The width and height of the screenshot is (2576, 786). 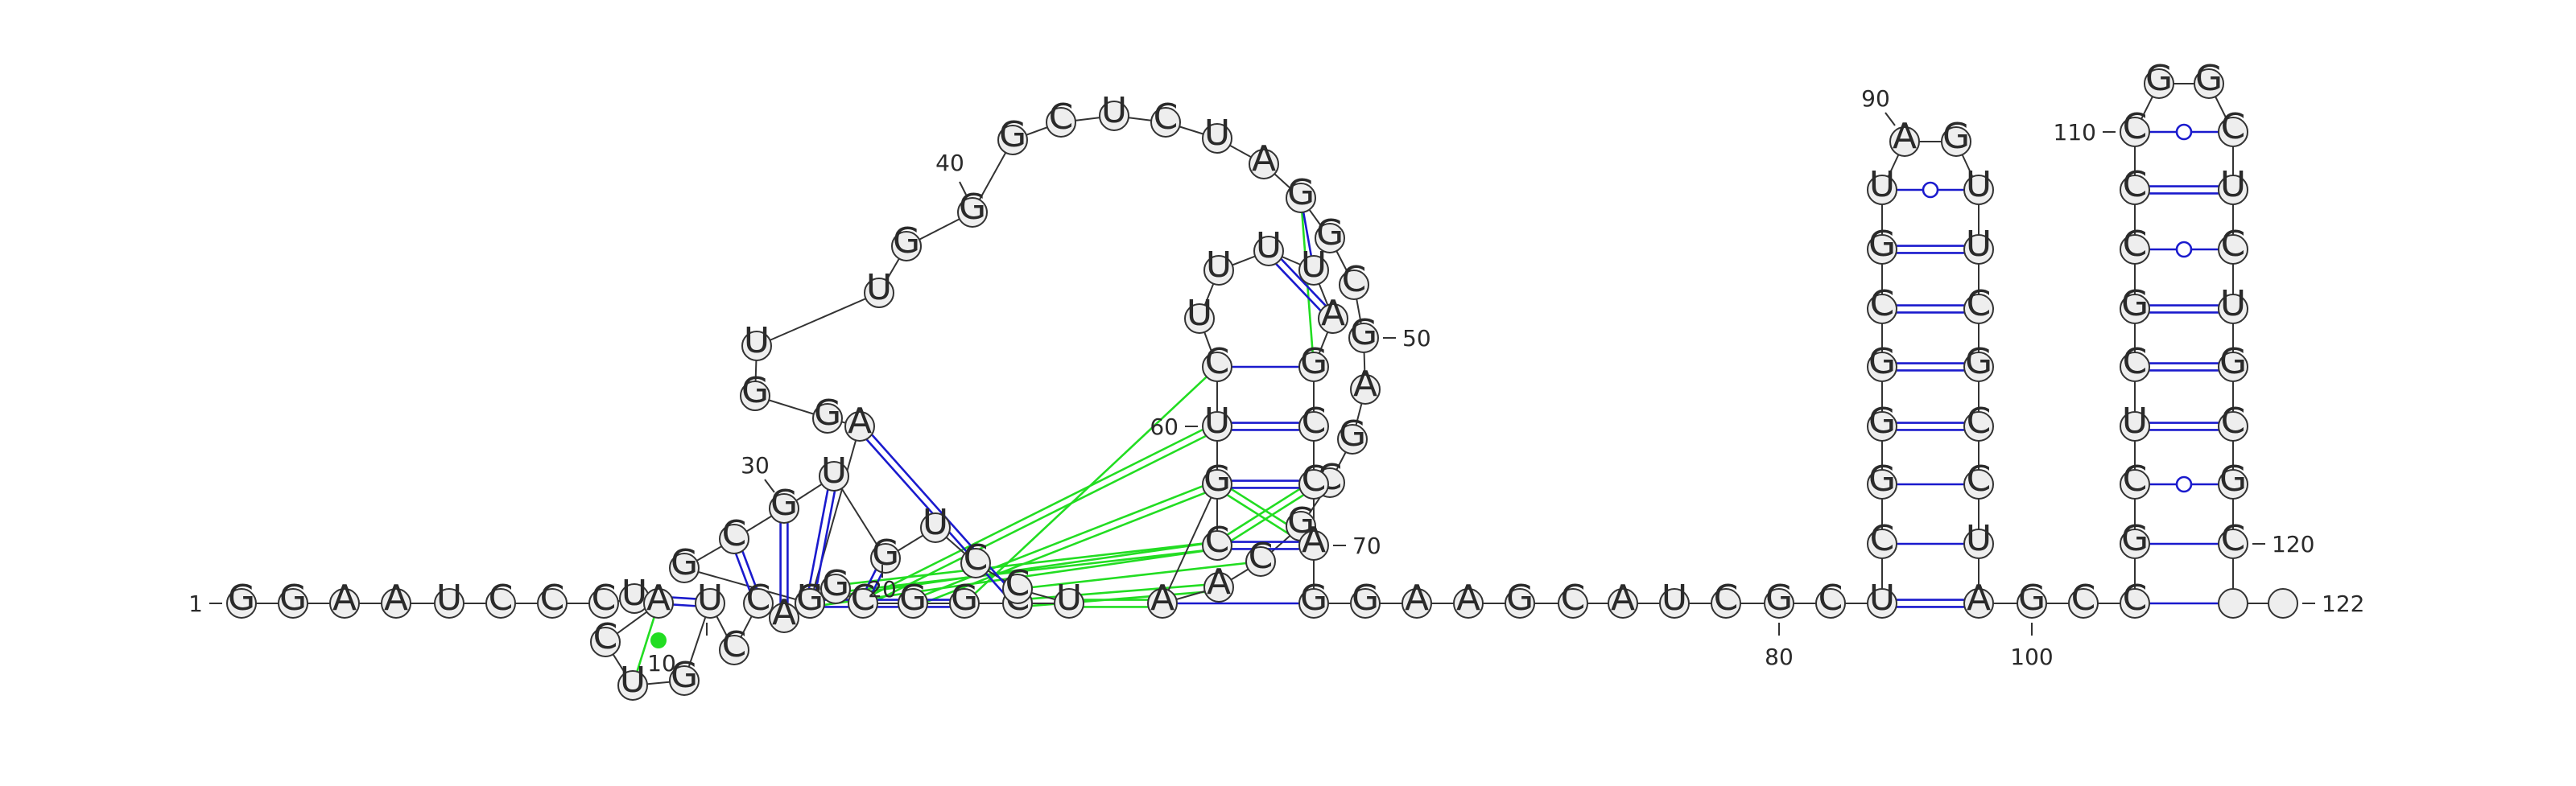 What do you see at coordinates (2135, 184) in the screenshot?
I see `nucleotide-109: C` at bounding box center [2135, 184].